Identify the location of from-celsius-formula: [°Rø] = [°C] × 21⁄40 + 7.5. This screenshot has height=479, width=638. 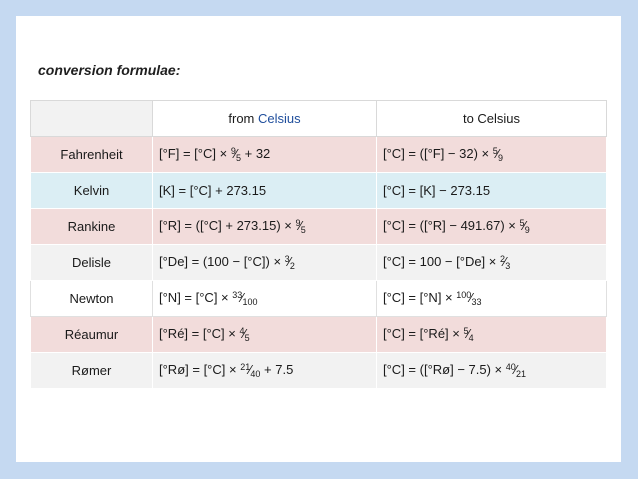
(264, 370).